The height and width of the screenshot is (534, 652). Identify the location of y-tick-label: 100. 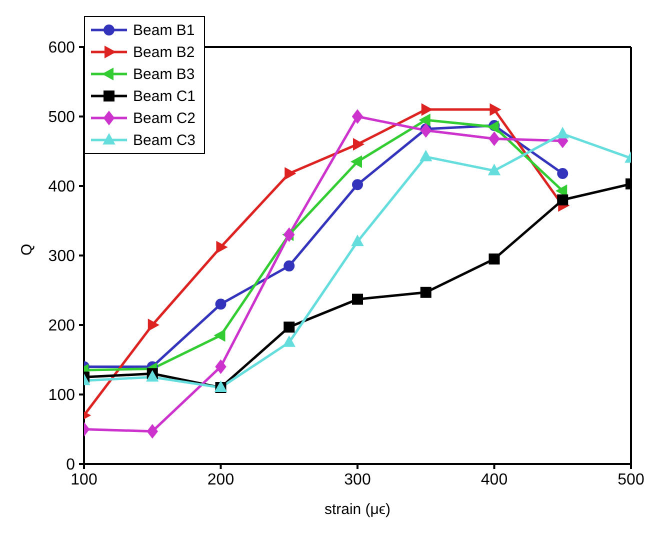
(62, 395).